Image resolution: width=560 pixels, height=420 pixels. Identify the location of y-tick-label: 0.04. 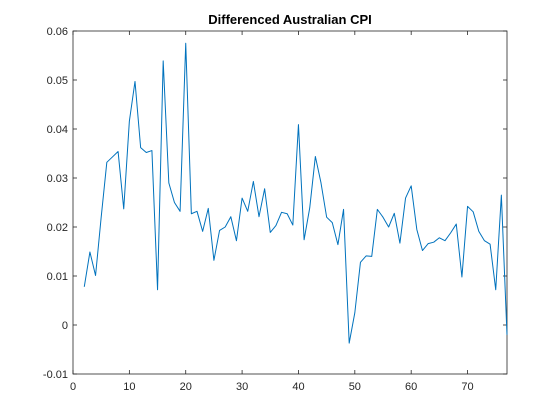
(57, 130).